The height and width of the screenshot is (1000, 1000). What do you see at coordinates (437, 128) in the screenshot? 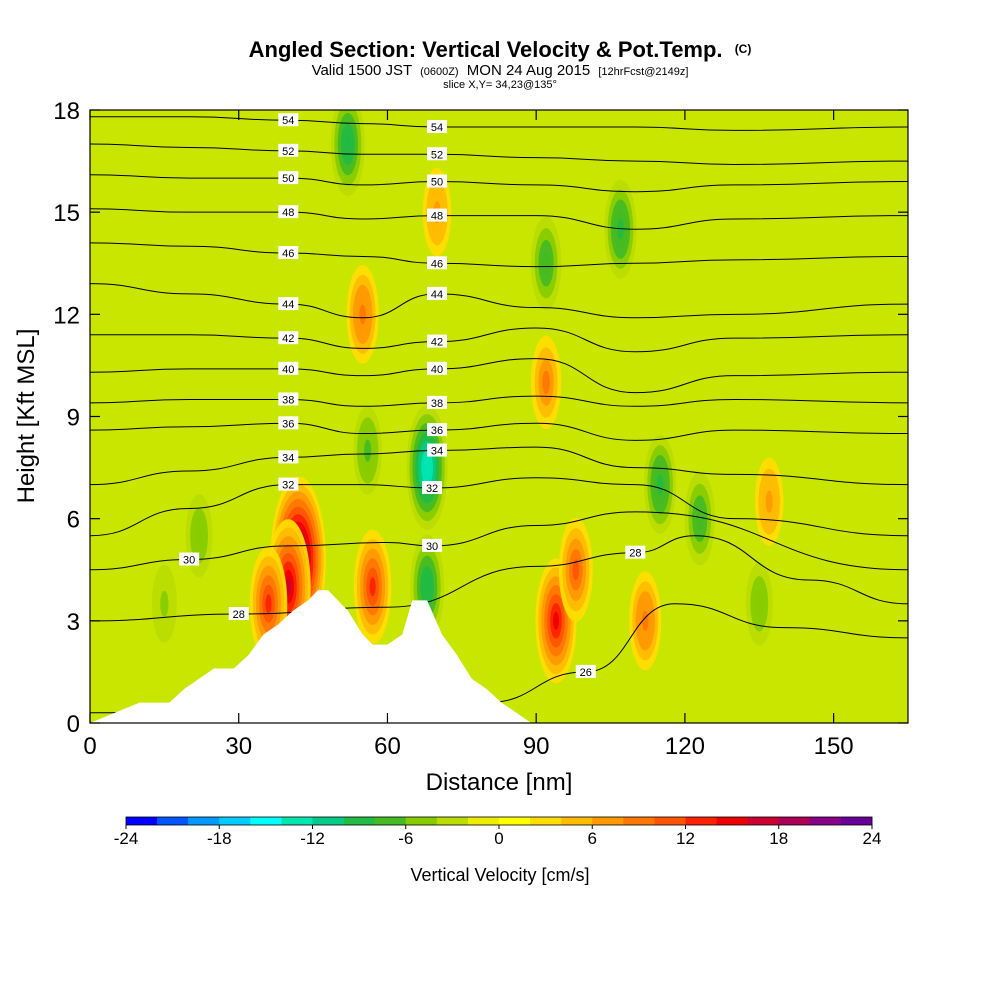
I see `isentrope-label: 54` at bounding box center [437, 128].